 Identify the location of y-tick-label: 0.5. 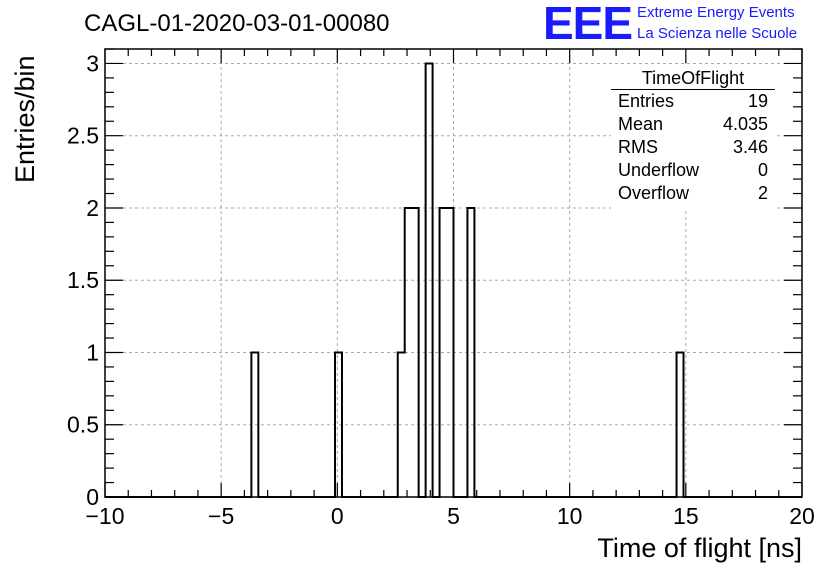
(83, 425).